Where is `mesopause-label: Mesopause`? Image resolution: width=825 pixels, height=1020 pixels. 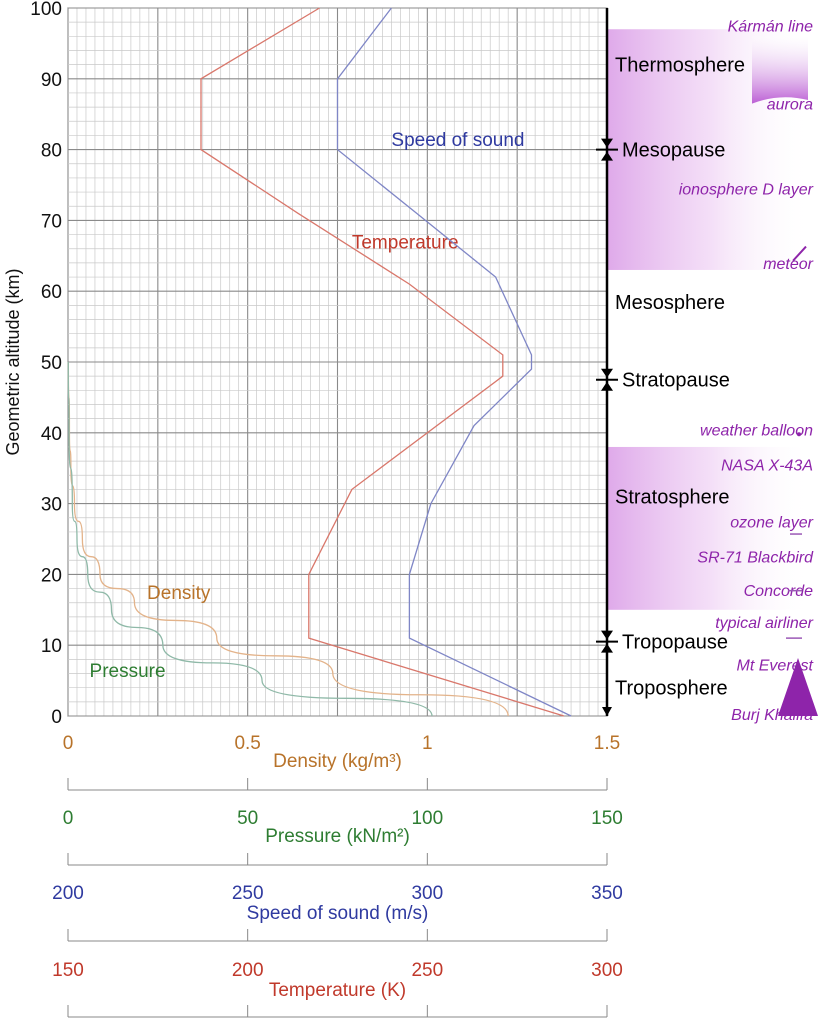
mesopause-label: Mesopause is located at coordinates (673, 151).